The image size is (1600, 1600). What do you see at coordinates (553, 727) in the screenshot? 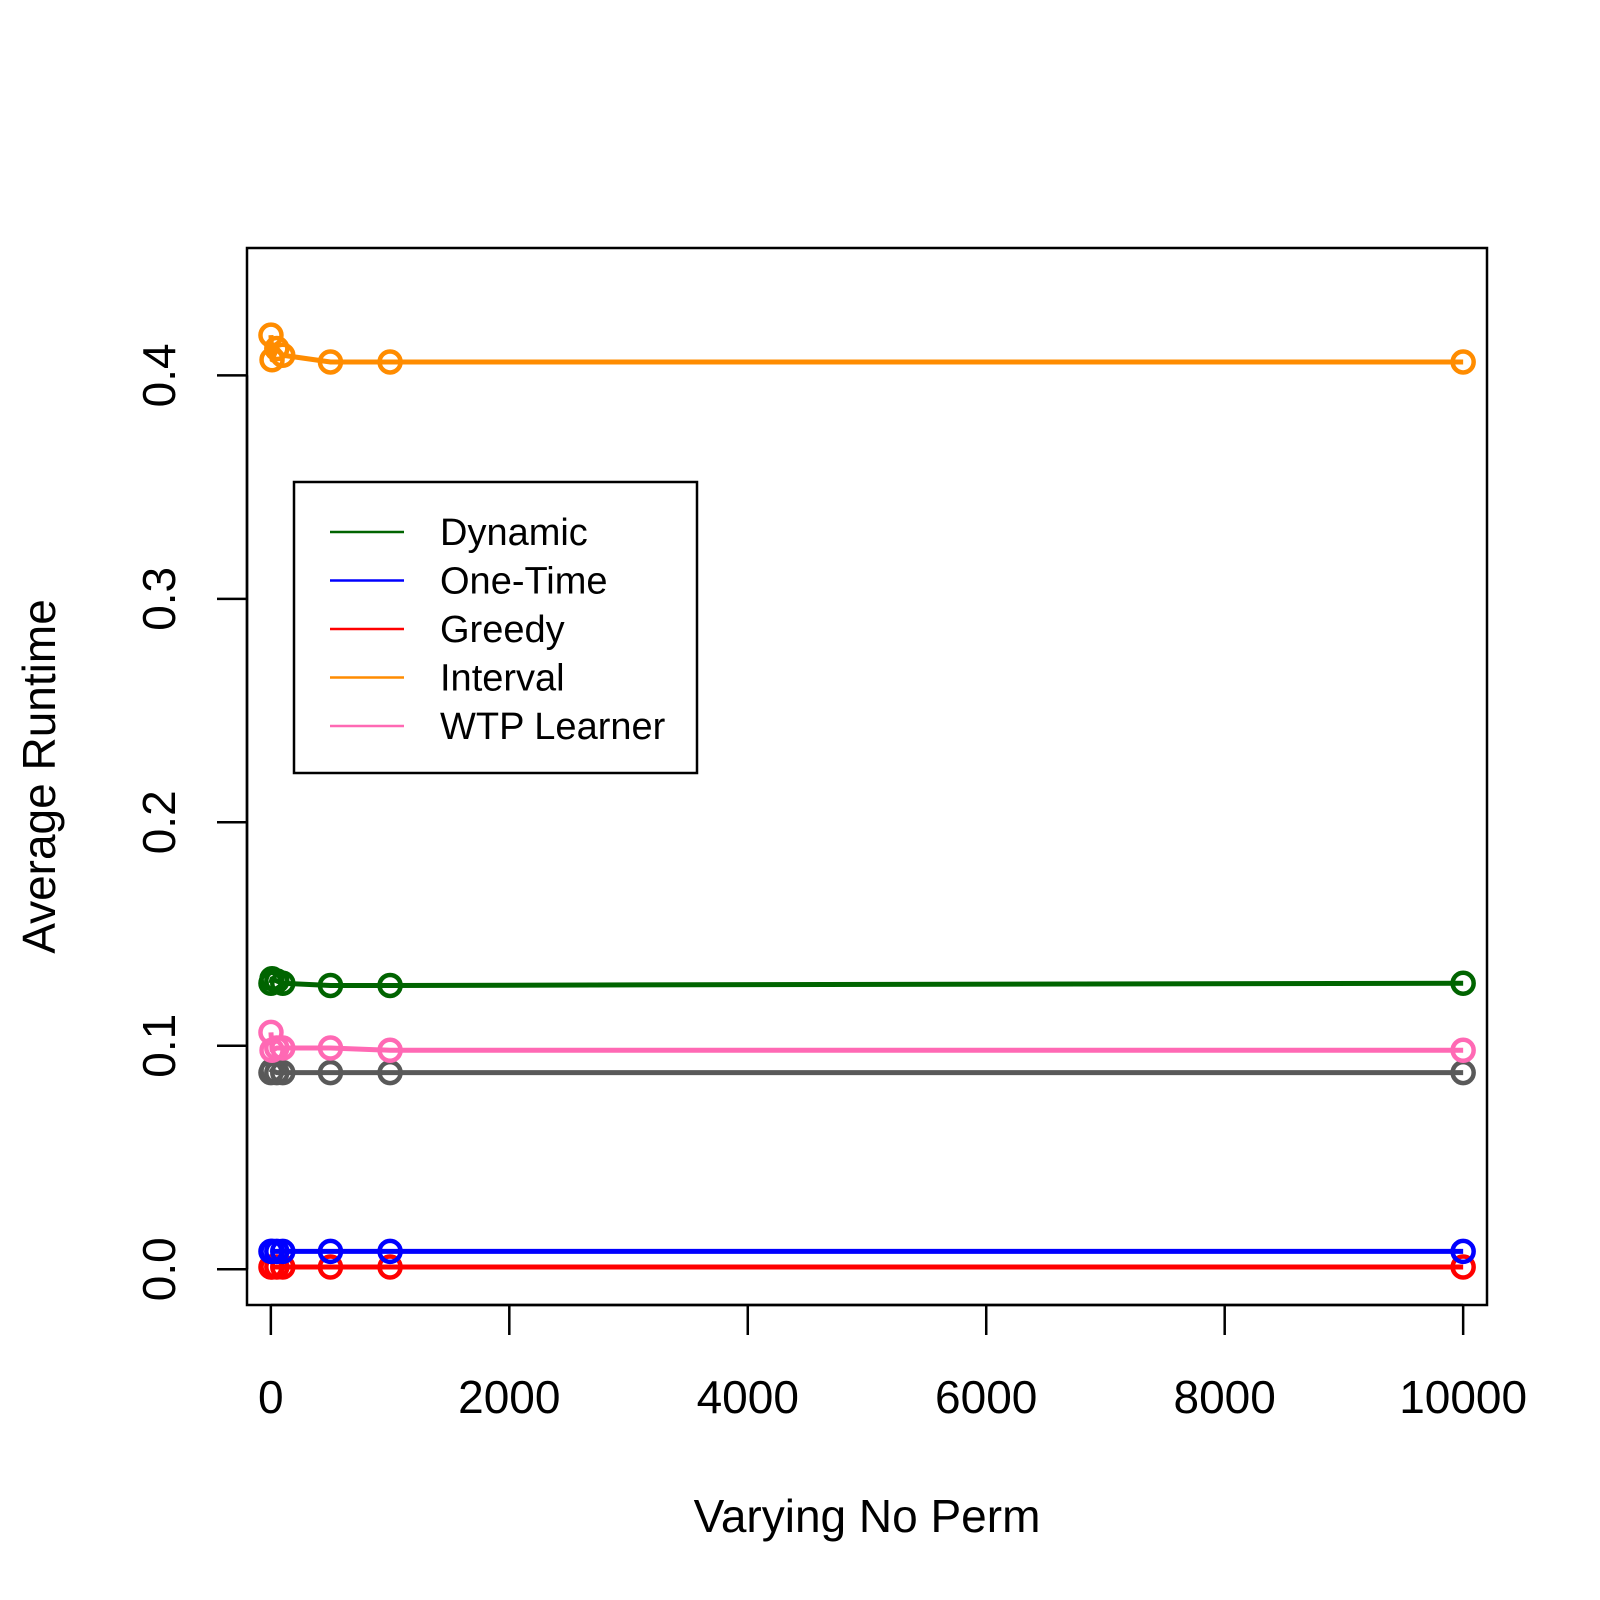
I see `legend-label: WTP Learner` at bounding box center [553, 727].